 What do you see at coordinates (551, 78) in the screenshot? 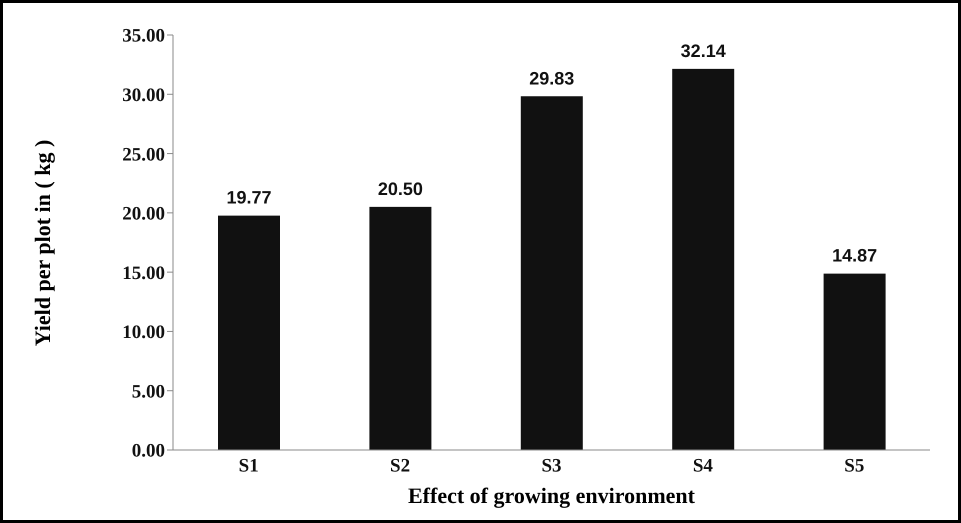
I see `data-label: 29.83` at bounding box center [551, 78].